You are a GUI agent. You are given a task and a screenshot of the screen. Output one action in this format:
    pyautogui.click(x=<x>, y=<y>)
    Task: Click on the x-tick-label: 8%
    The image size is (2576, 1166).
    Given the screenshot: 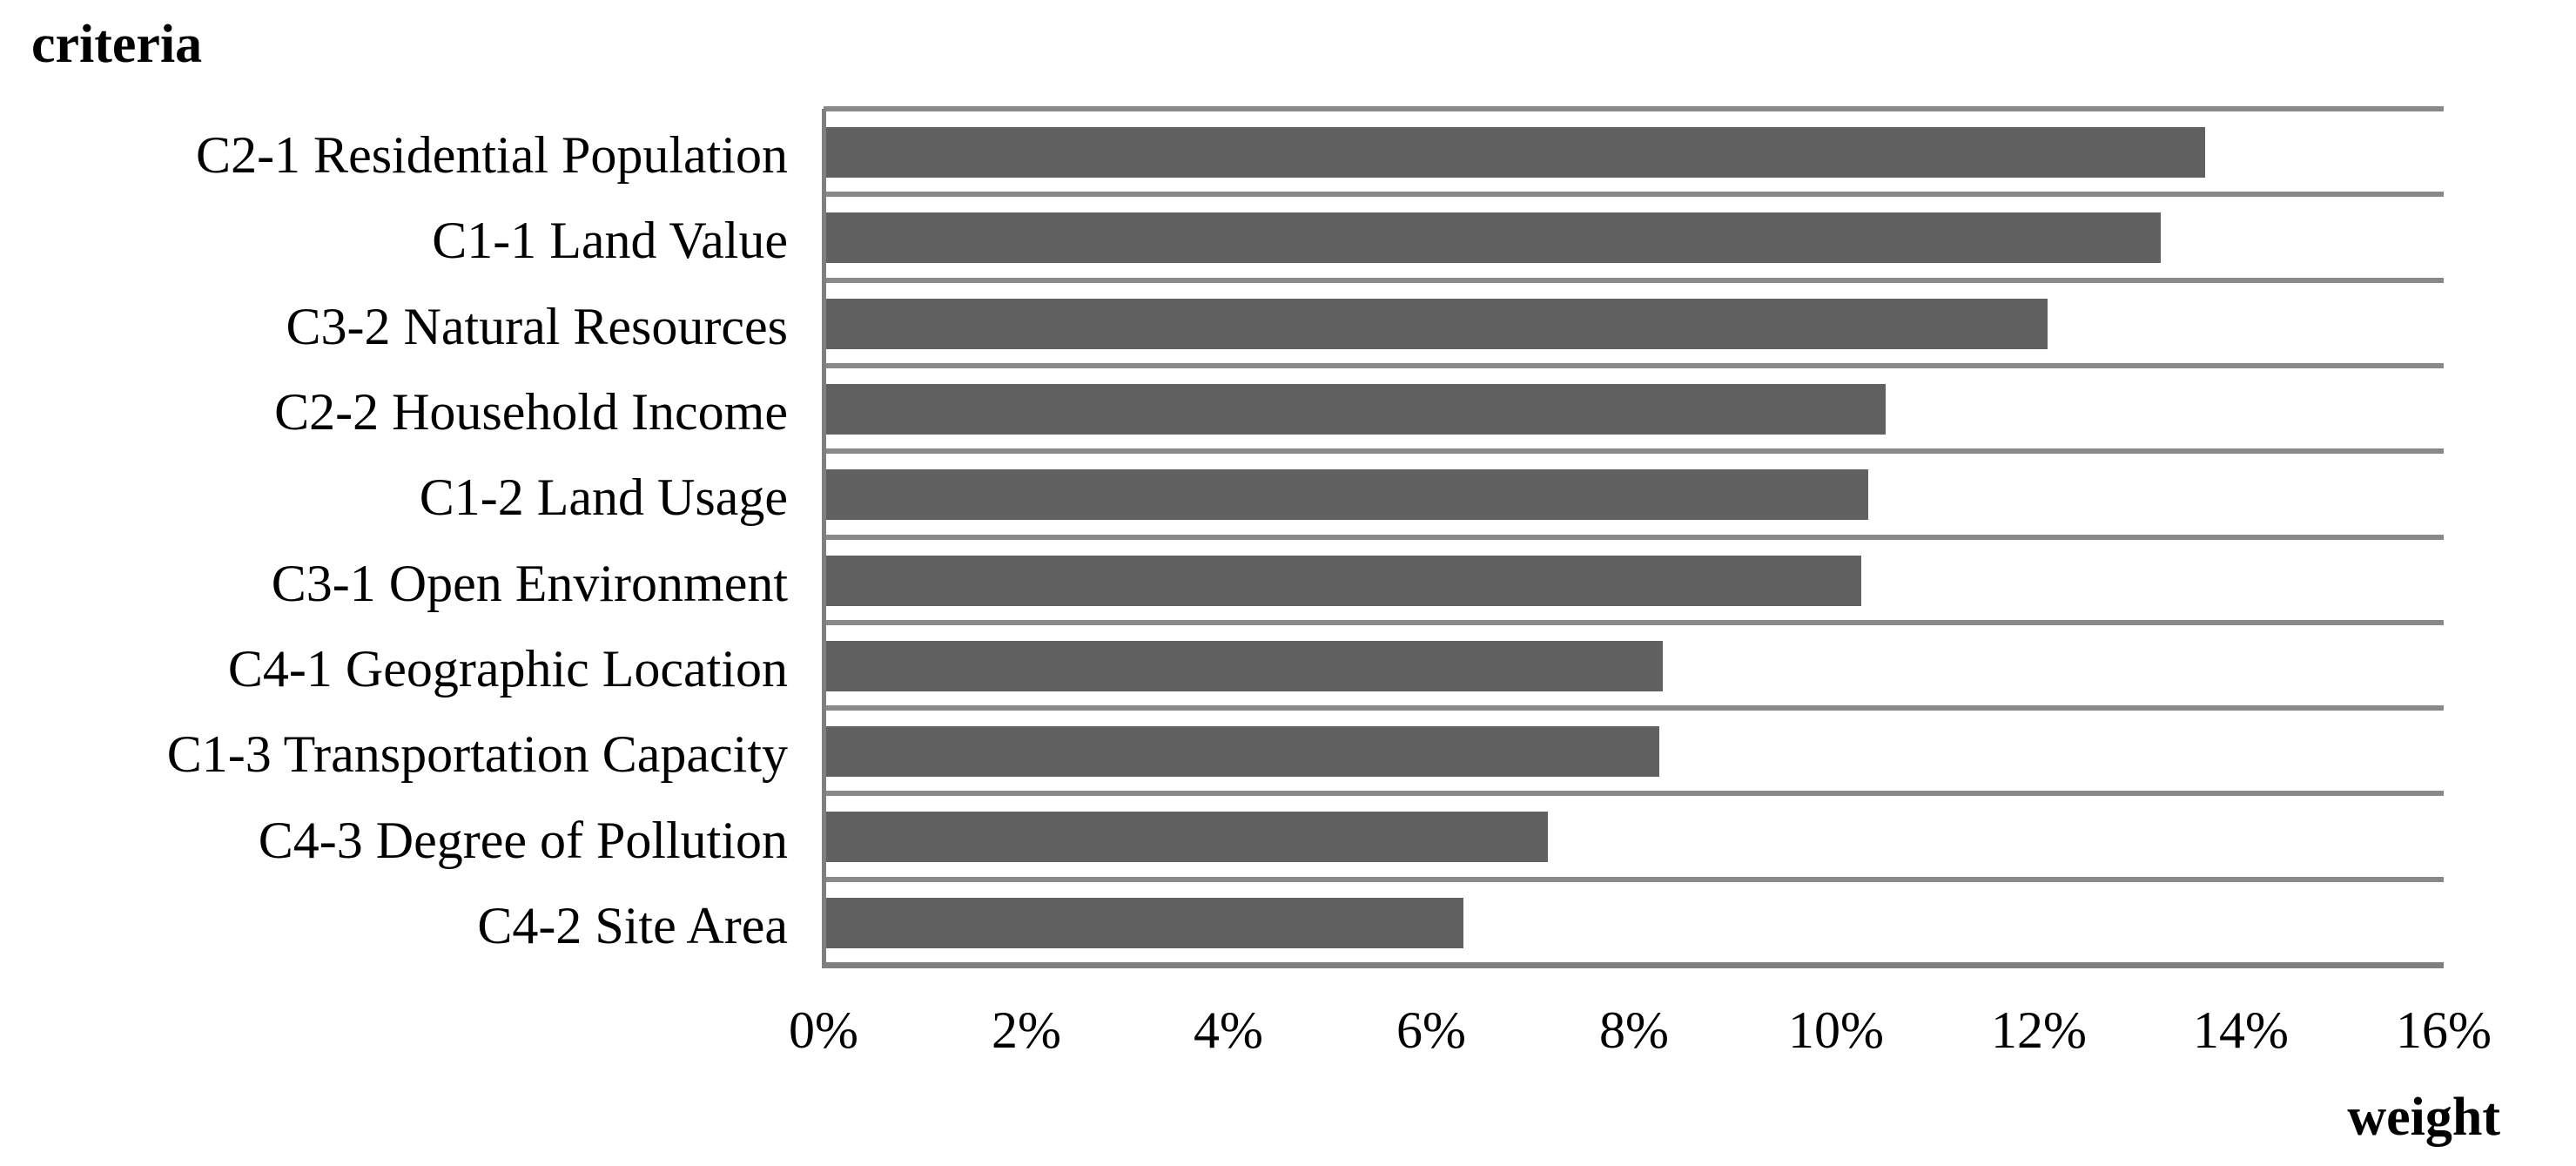 What is the action you would take?
    pyautogui.click(x=1634, y=1030)
    